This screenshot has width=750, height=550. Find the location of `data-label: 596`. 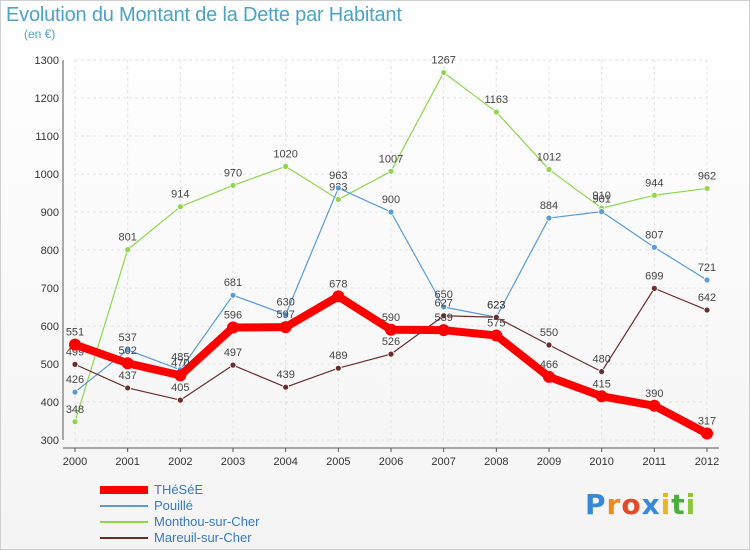

data-label: 596 is located at coordinates (233, 316).